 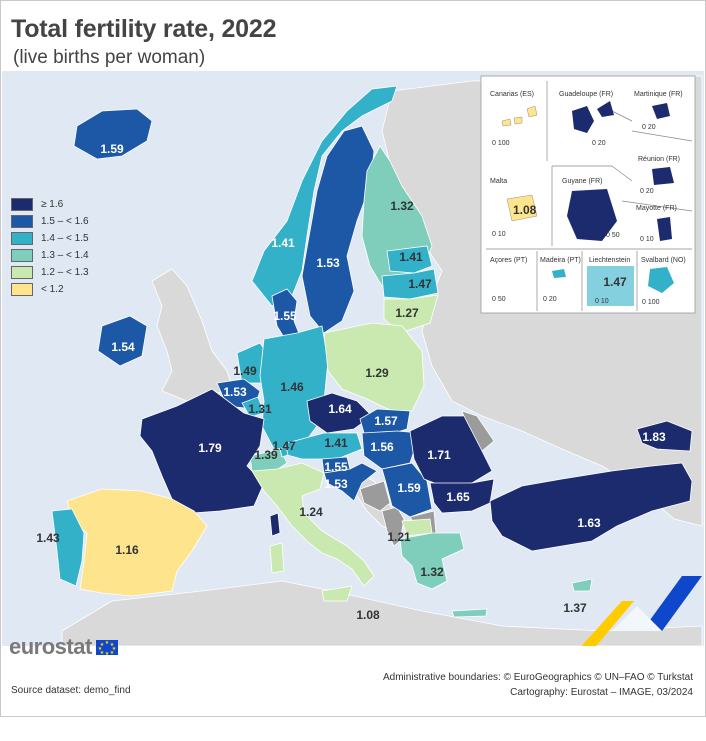 What do you see at coordinates (324, 196) in the screenshot?
I see `region-norway` at bounding box center [324, 196].